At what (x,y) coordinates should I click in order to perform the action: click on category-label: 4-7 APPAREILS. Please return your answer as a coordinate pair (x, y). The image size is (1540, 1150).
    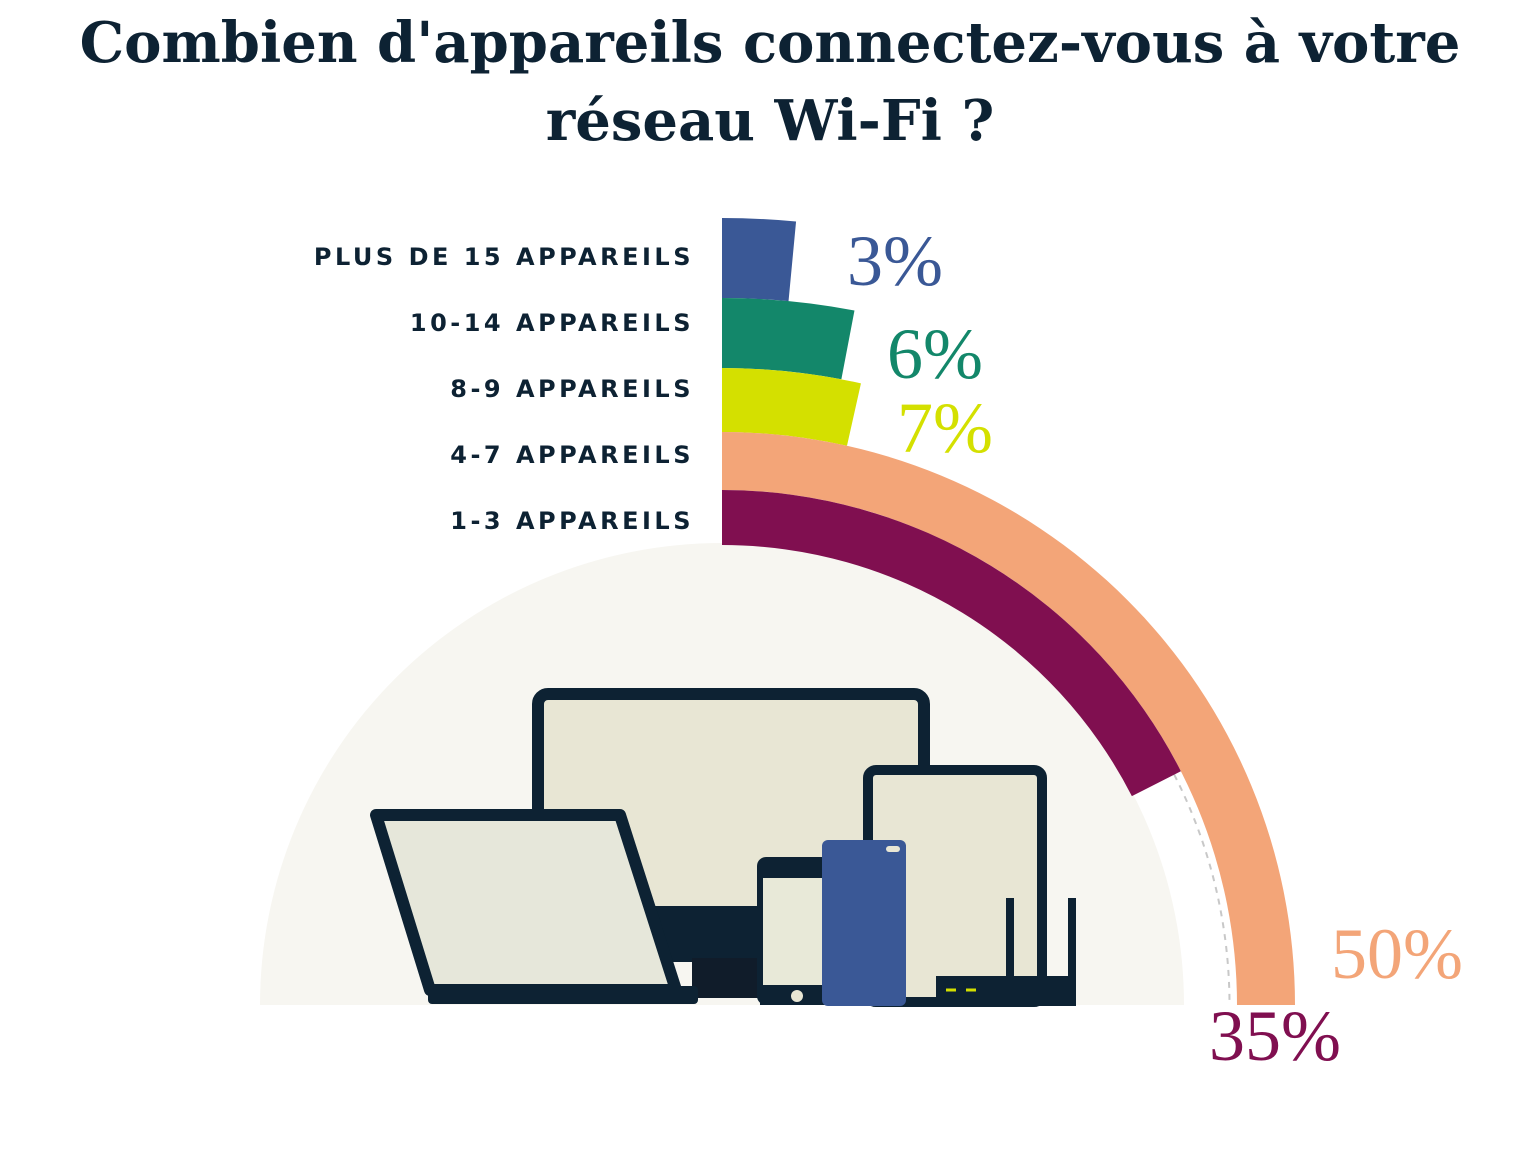
    Looking at the image, I should click on (572, 455).